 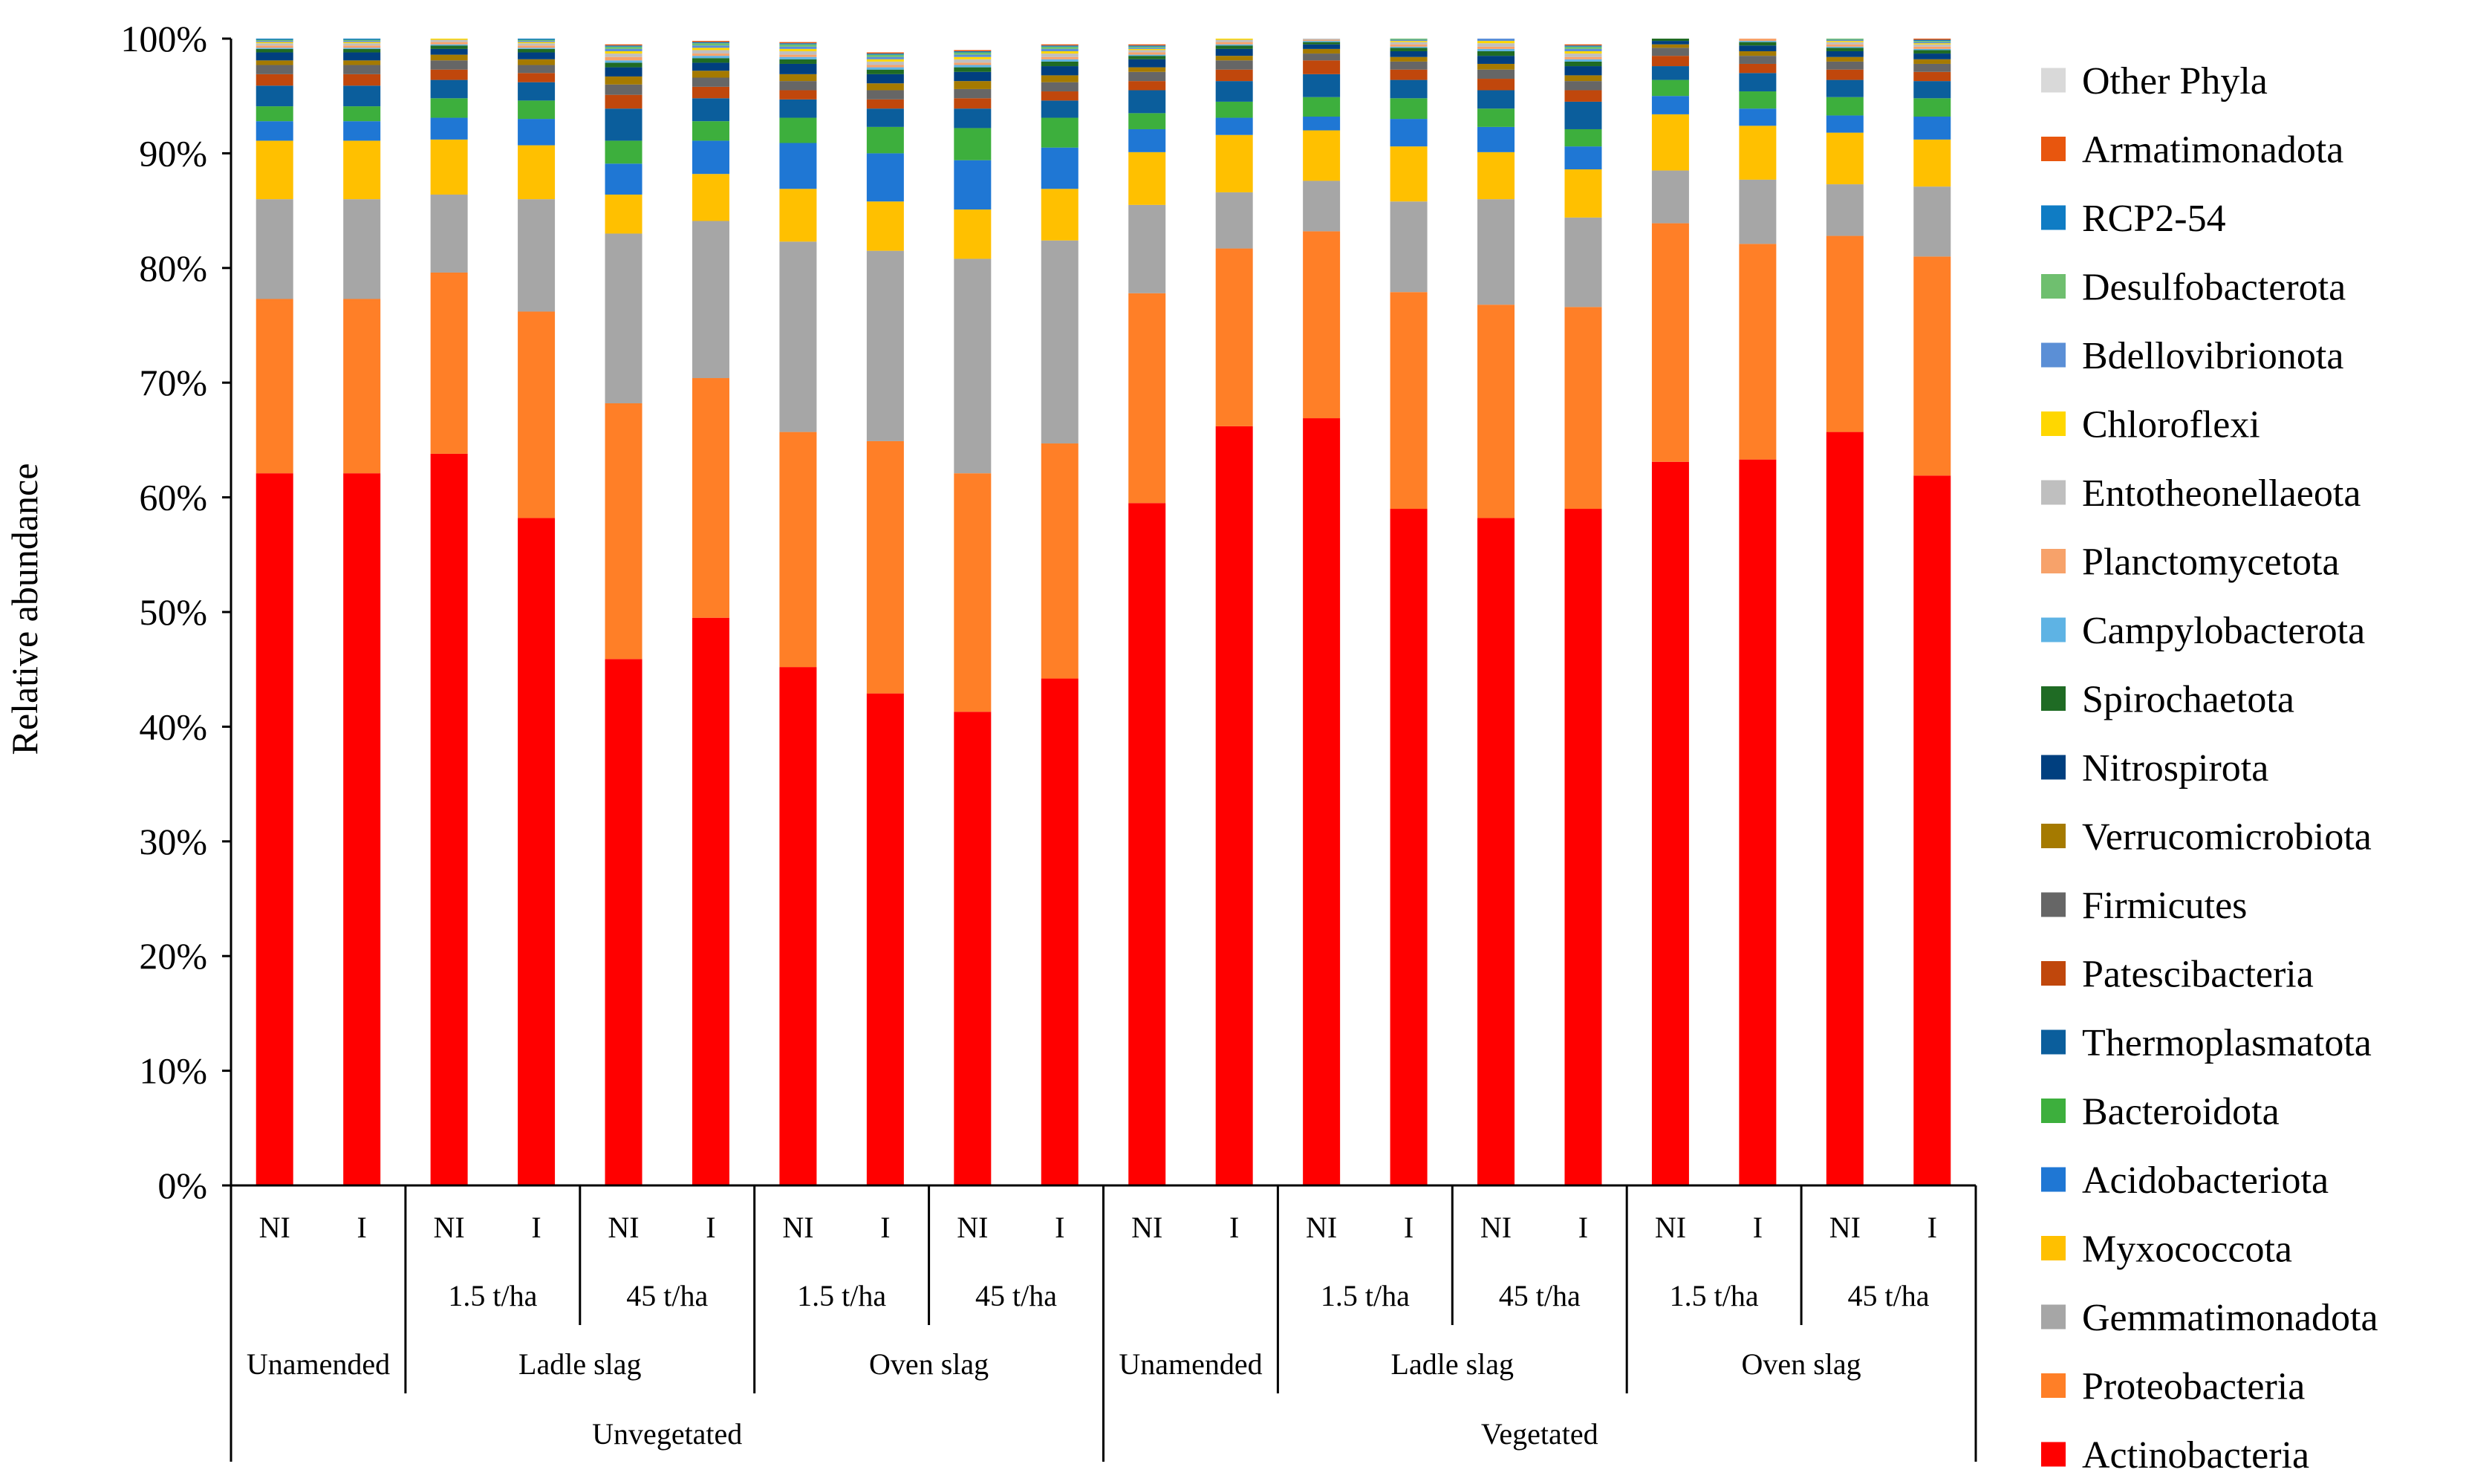 I want to click on legend-label: Bacteroidota, so click(x=2181, y=1112).